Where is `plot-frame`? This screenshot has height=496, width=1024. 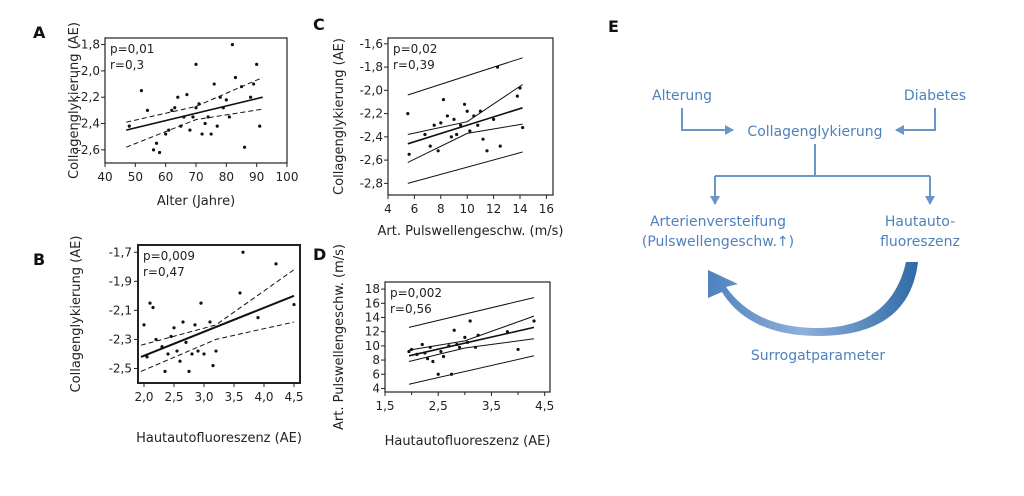 plot-frame is located at coordinates (219, 314).